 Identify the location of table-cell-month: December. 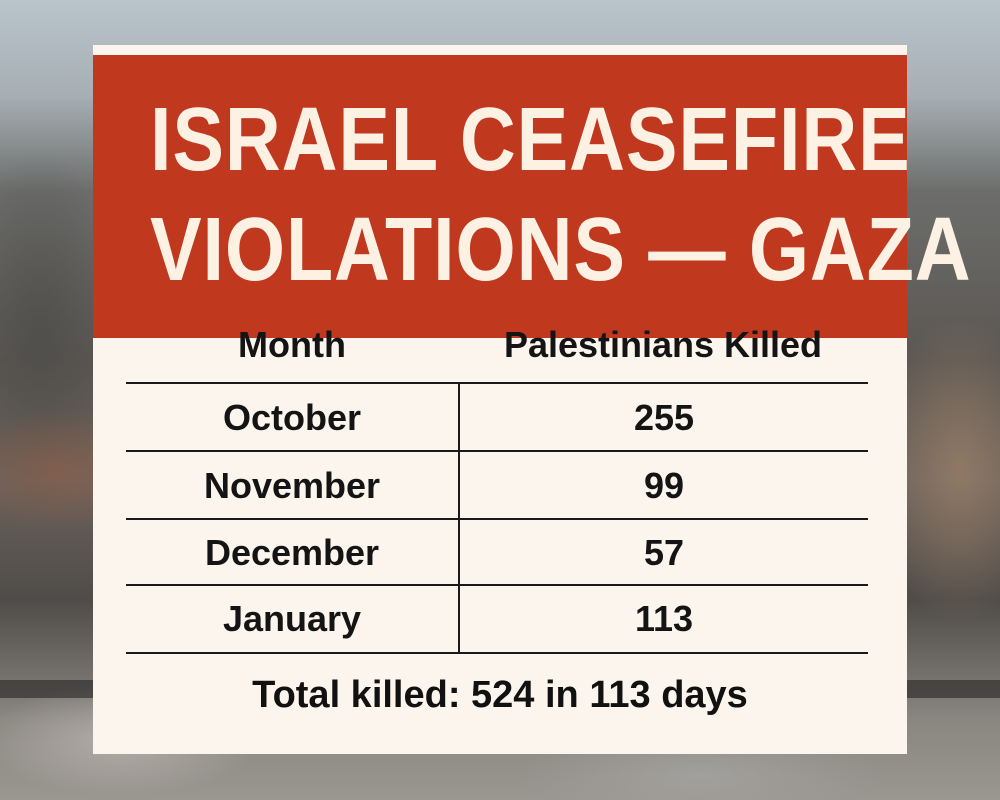
(292, 552).